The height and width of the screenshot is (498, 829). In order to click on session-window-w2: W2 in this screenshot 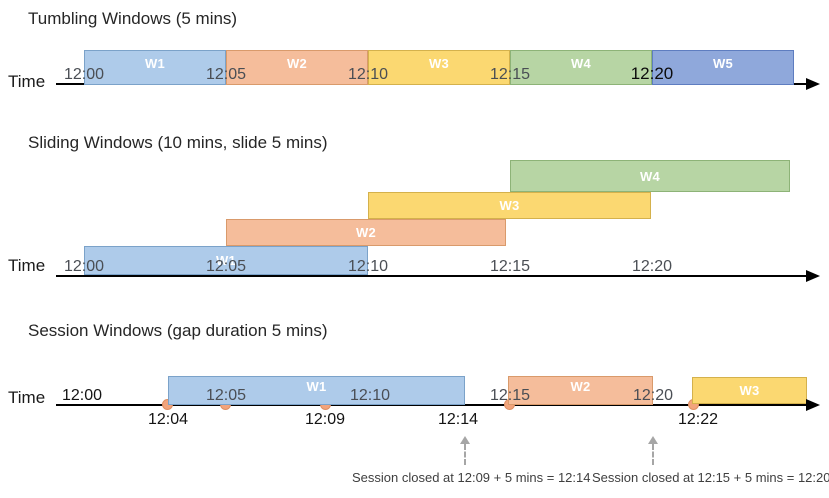, I will do `click(580, 390)`.